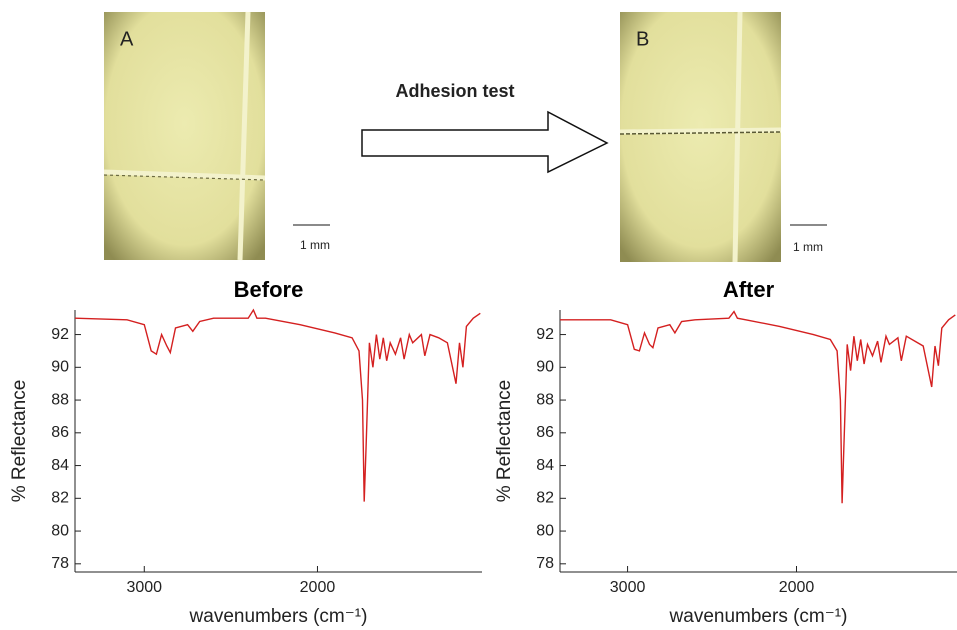 The width and height of the screenshot is (957, 630). Describe the element at coordinates (749, 289) in the screenshot. I see `chart-title: After` at that location.